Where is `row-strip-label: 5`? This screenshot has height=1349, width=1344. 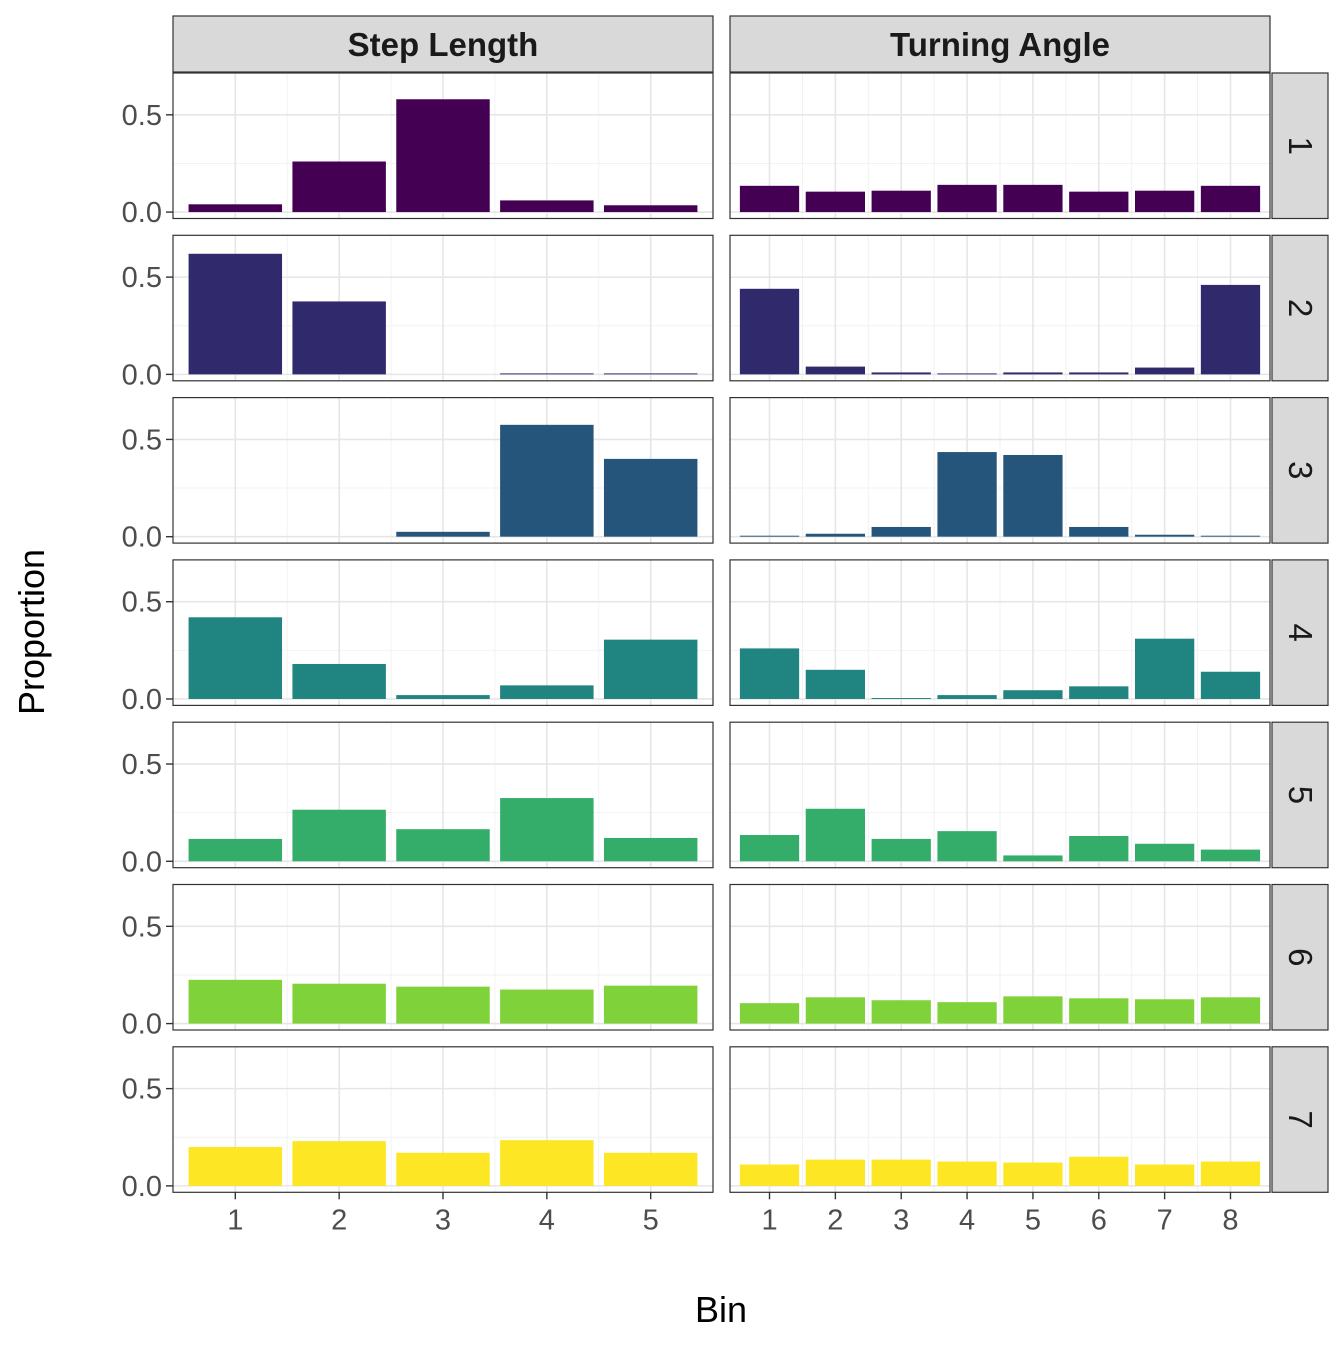
row-strip-label: 5 is located at coordinates (1300, 795).